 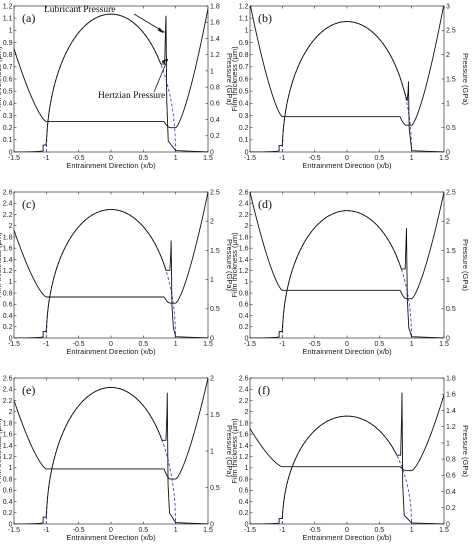 What do you see at coordinates (247, 152) in the screenshot?
I see `y-left-tick-label: 0` at bounding box center [247, 152].